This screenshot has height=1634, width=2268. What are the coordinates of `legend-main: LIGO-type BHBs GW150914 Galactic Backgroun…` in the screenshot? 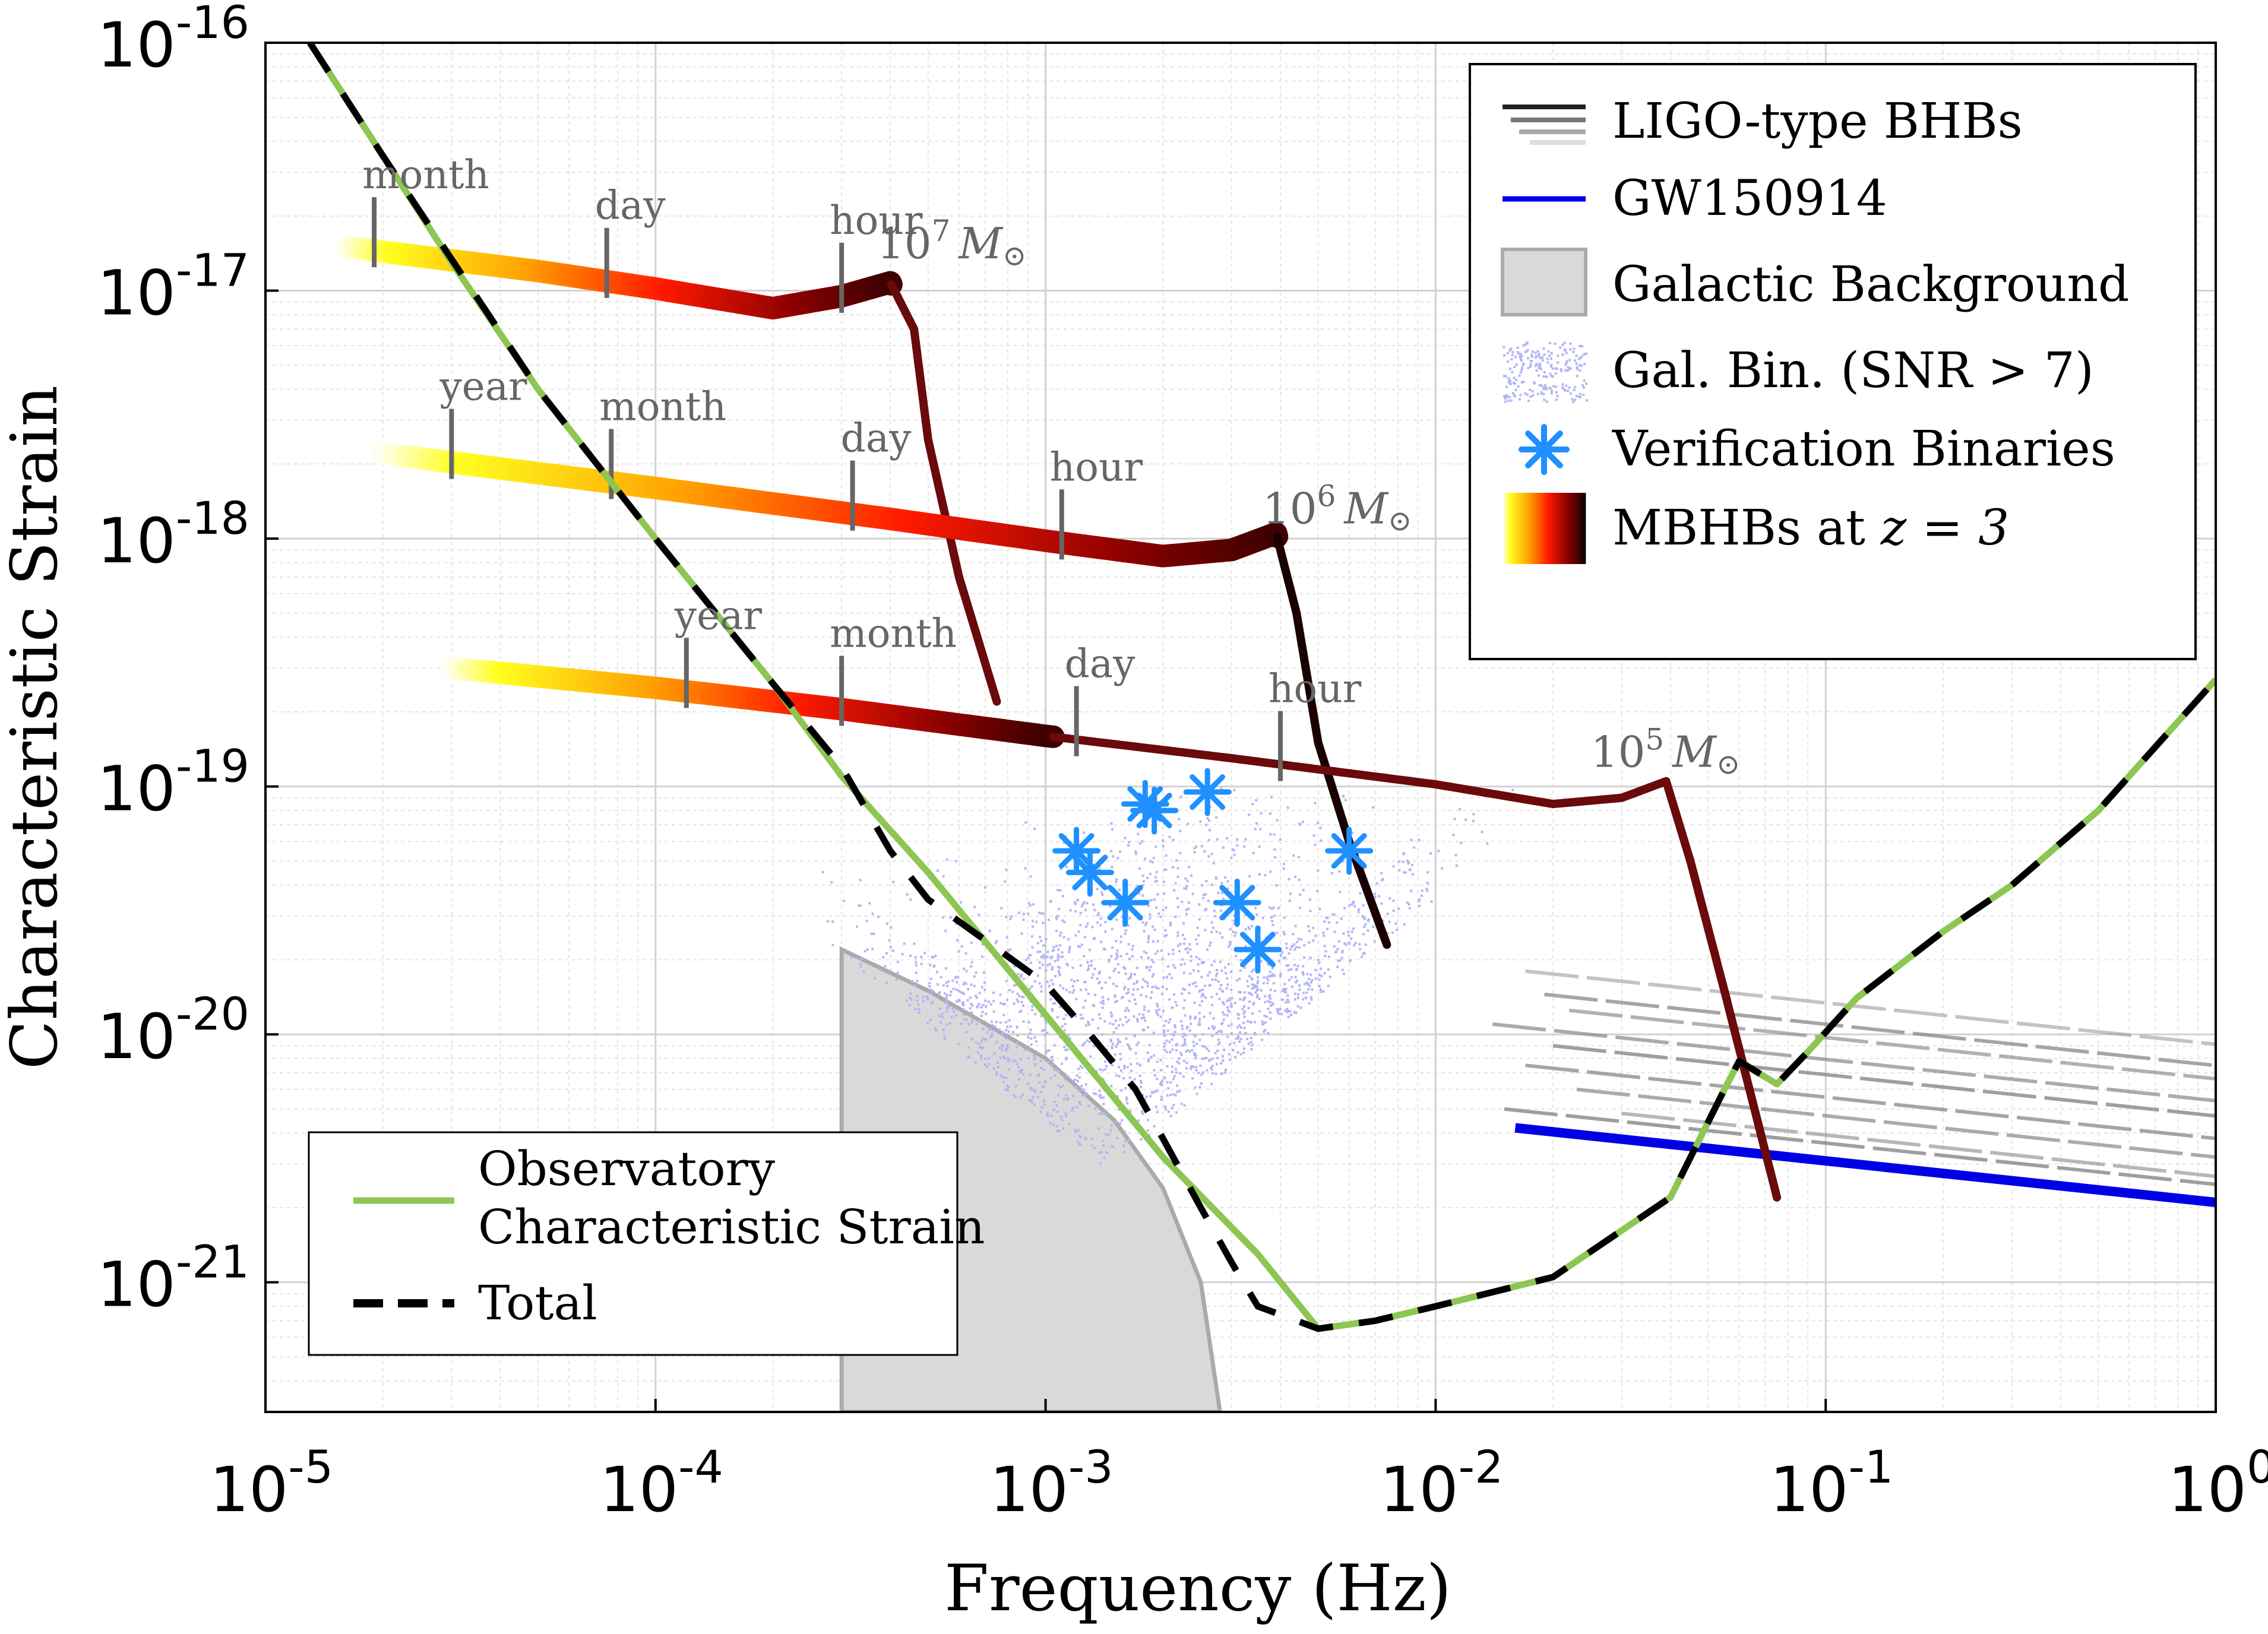 It's located at (1833, 361).